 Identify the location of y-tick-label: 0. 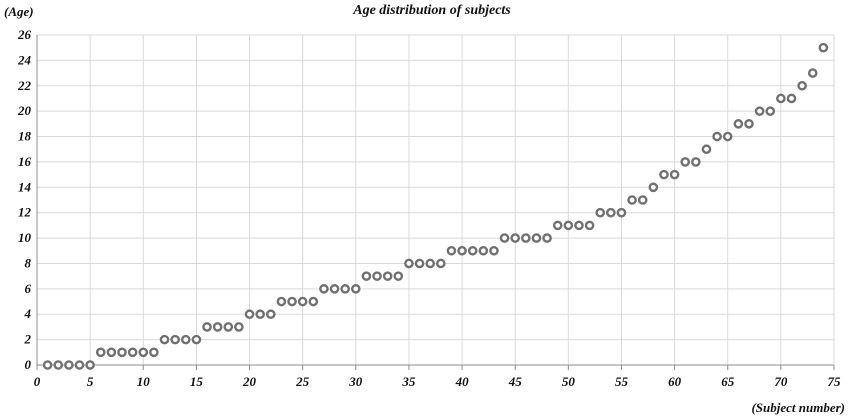
(28, 364).